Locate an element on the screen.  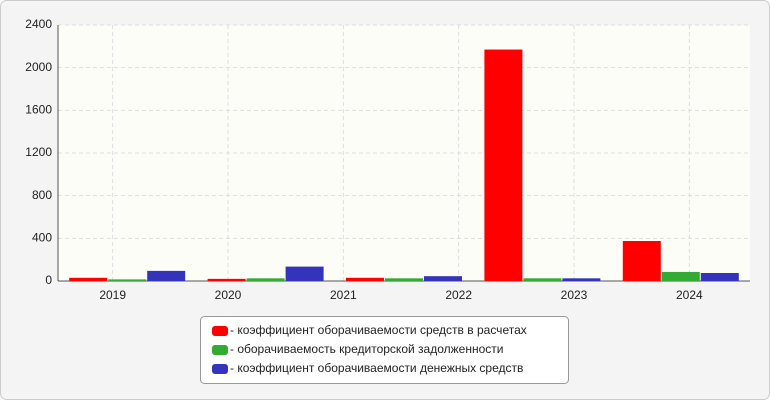
y-tick-label: 2000 is located at coordinates (38, 67).